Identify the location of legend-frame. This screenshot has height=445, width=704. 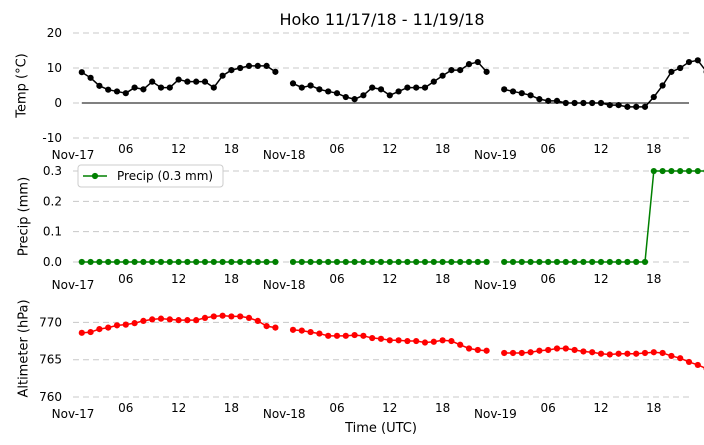
(150, 176).